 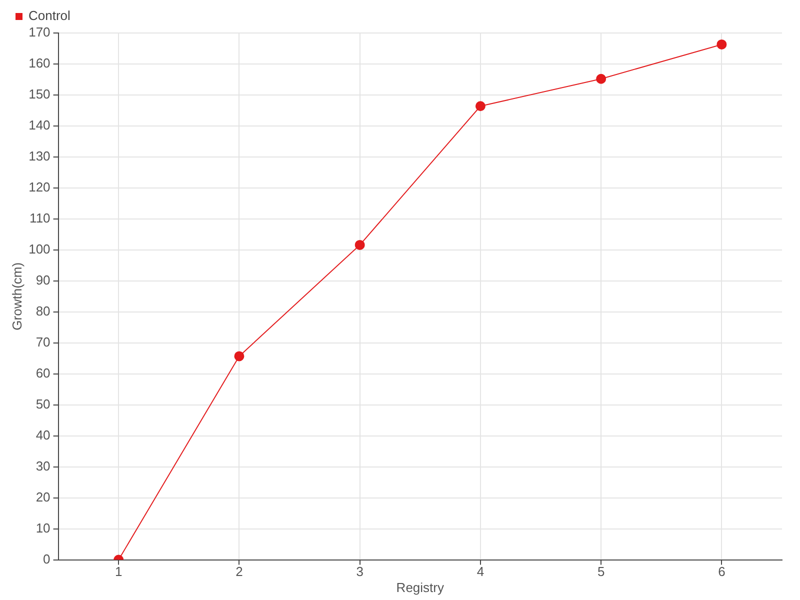 What do you see at coordinates (43, 404) in the screenshot?
I see `y-tick-label: 50` at bounding box center [43, 404].